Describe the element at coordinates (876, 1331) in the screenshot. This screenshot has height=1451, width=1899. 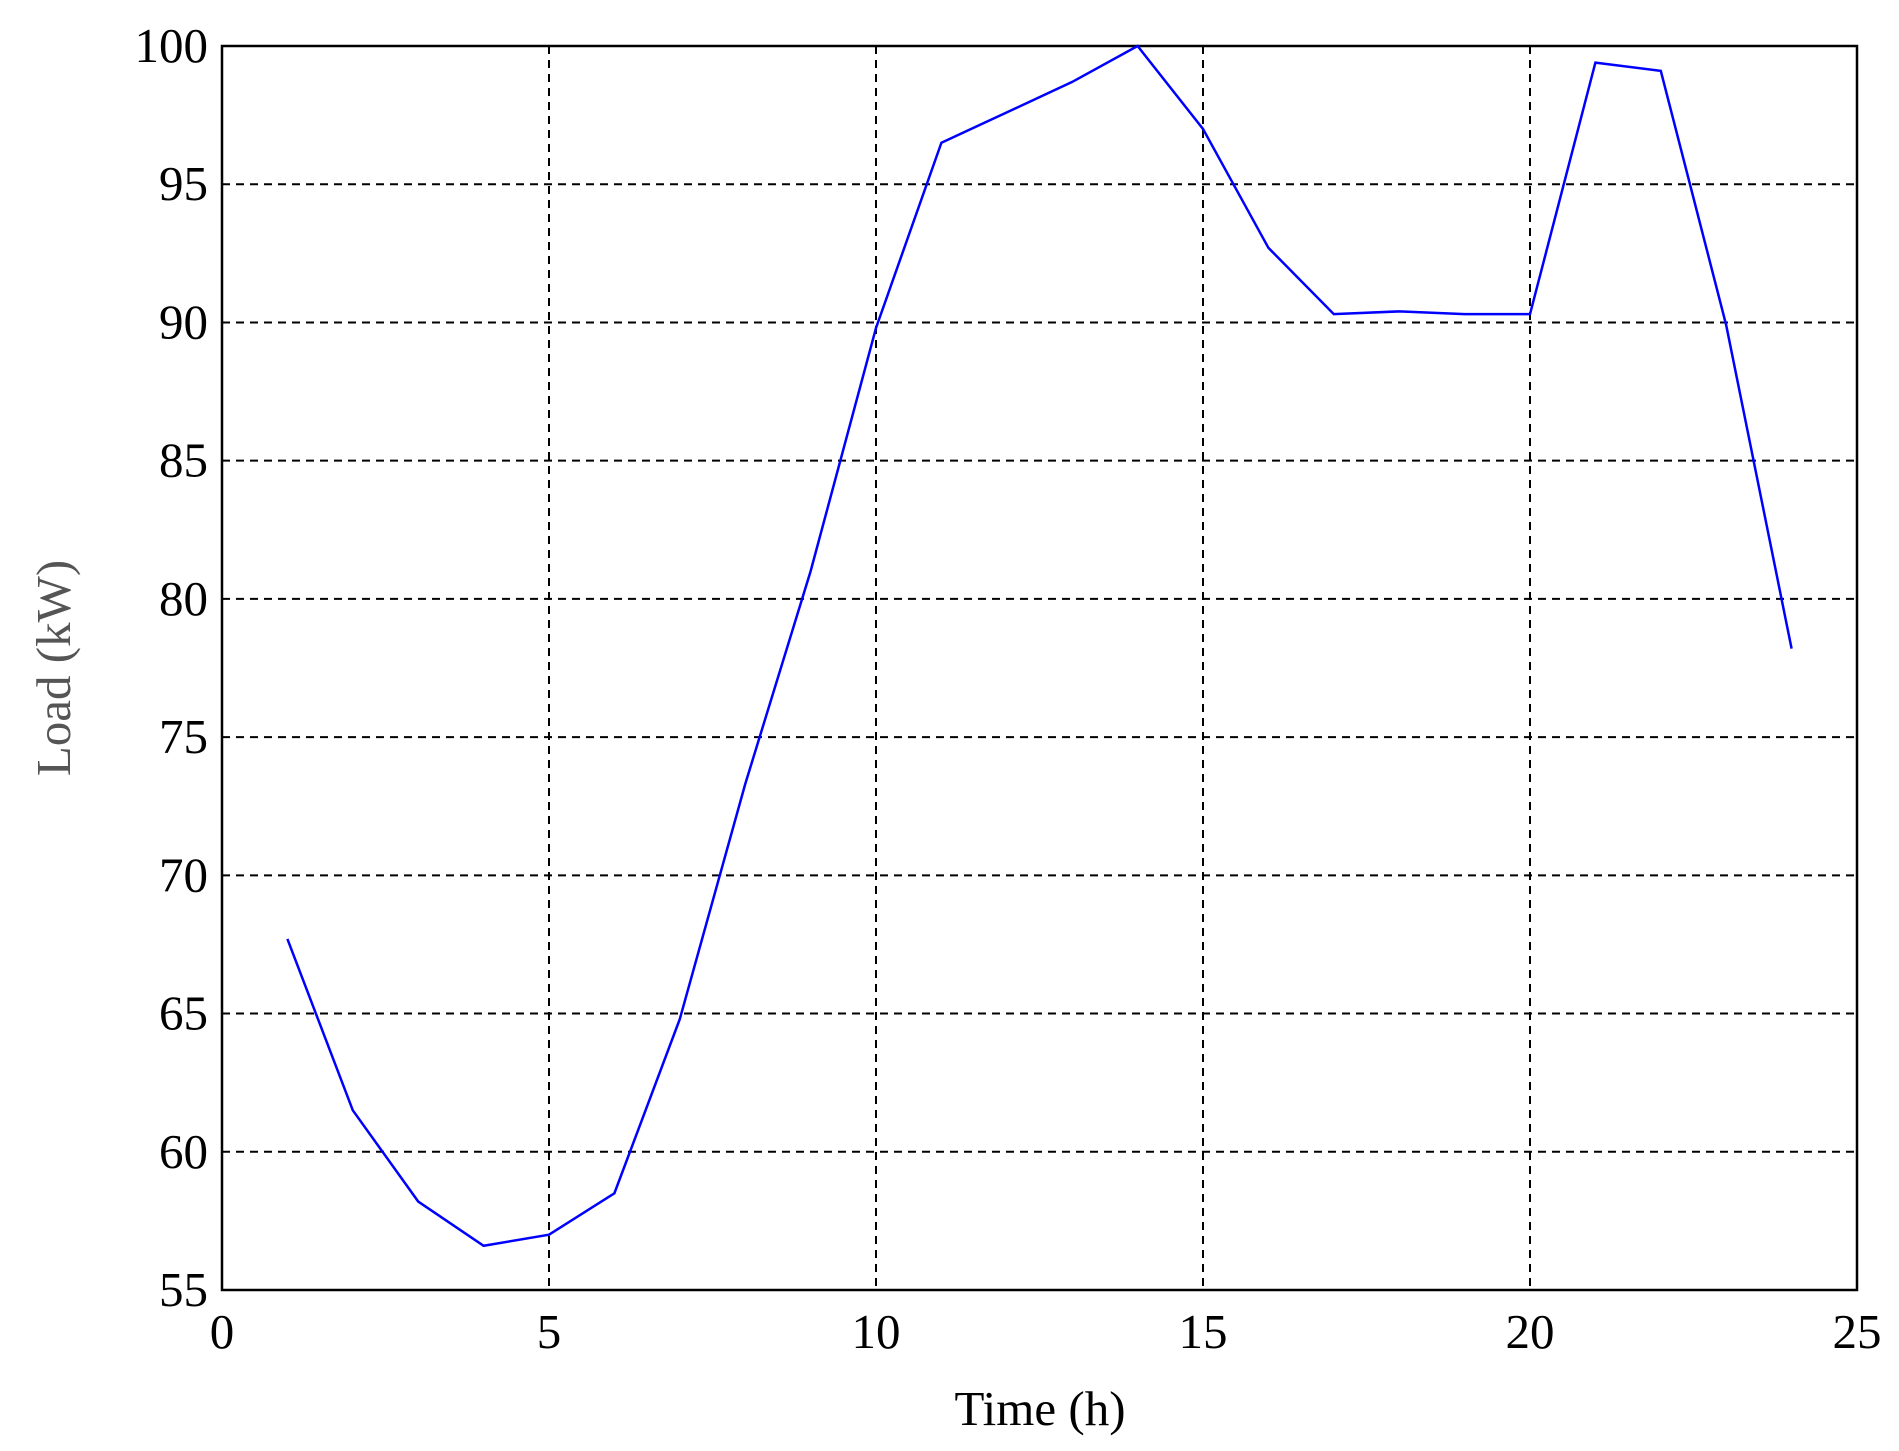
I see `x-tick-label: 10` at that location.